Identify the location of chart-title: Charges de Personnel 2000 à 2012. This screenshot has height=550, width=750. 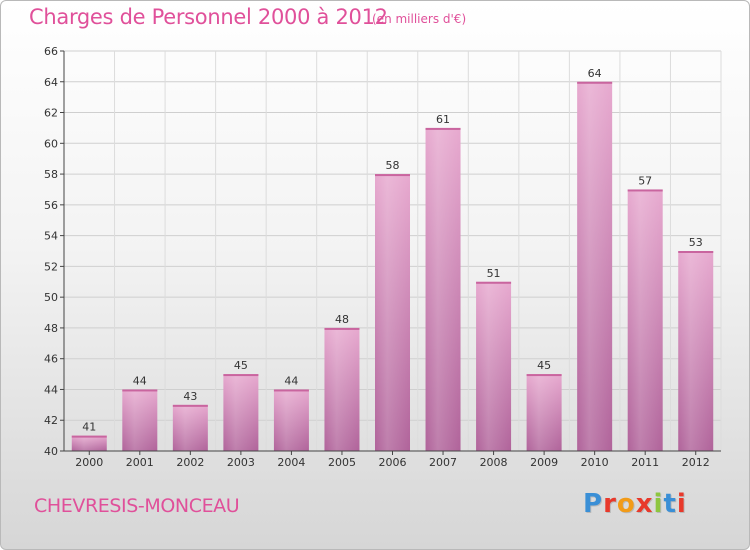
(208, 17).